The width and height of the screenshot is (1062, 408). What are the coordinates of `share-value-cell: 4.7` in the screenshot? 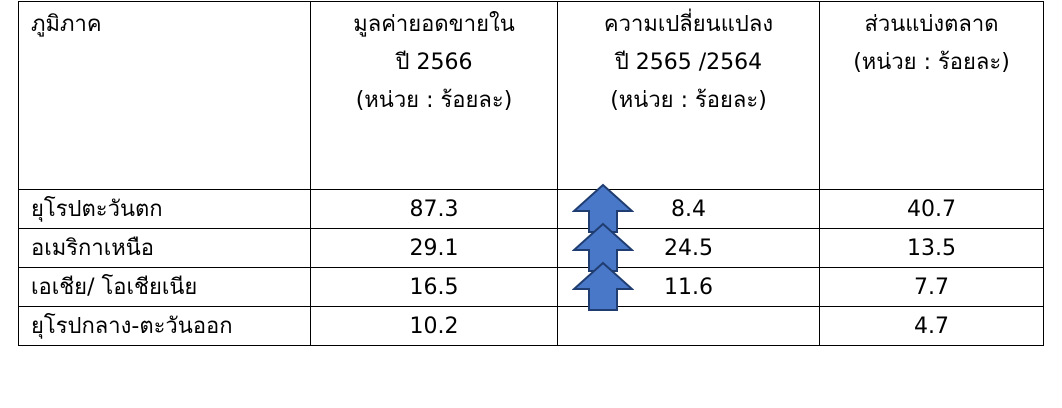 It's located at (931, 326).